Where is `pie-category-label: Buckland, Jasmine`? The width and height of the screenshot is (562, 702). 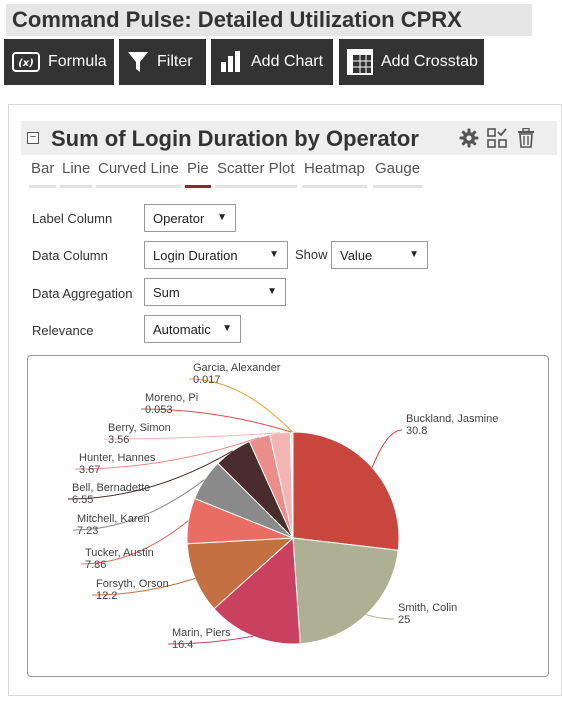 pie-category-label: Buckland, Jasmine is located at coordinates (452, 419).